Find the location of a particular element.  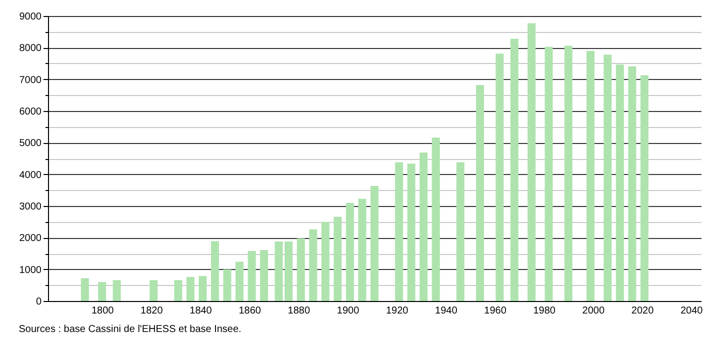

y-tick-label: 9000 is located at coordinates (30, 17).